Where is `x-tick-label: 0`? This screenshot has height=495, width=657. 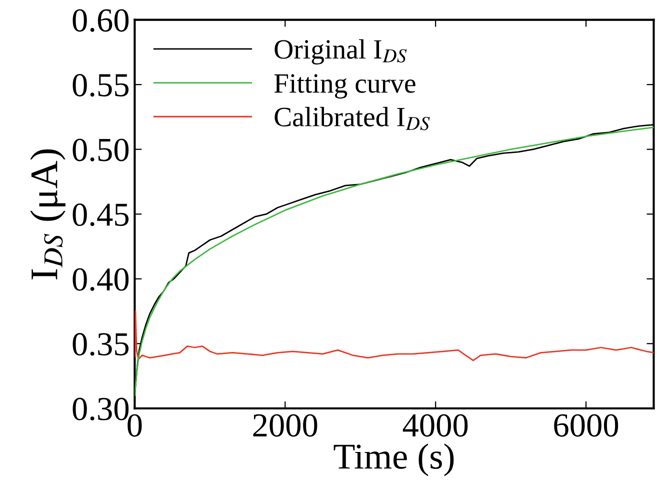 x-tick-label: 0 is located at coordinates (135, 425).